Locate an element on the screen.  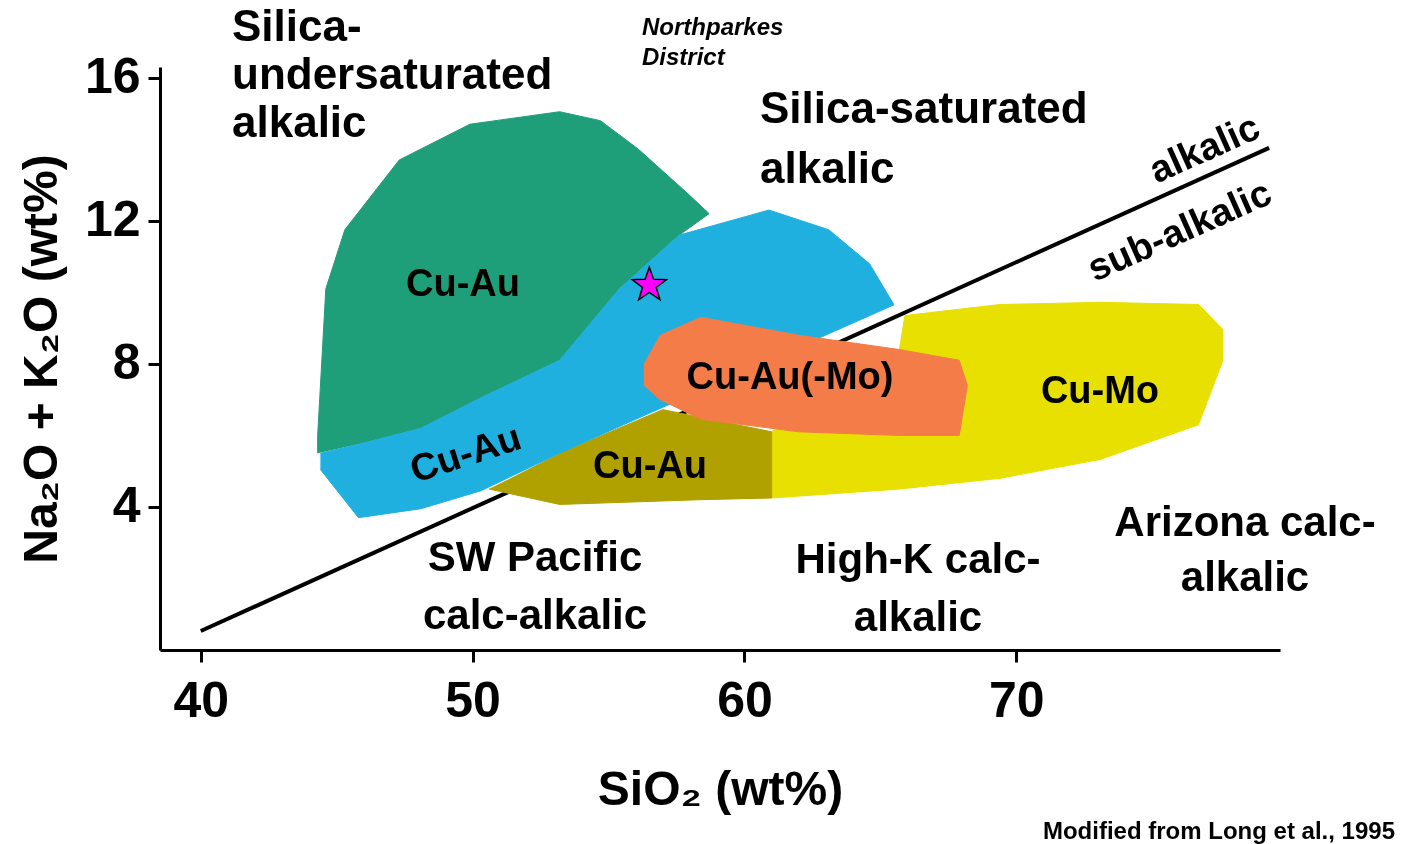
annotation: Arizona calc- alkalic is located at coordinates (1245, 549).